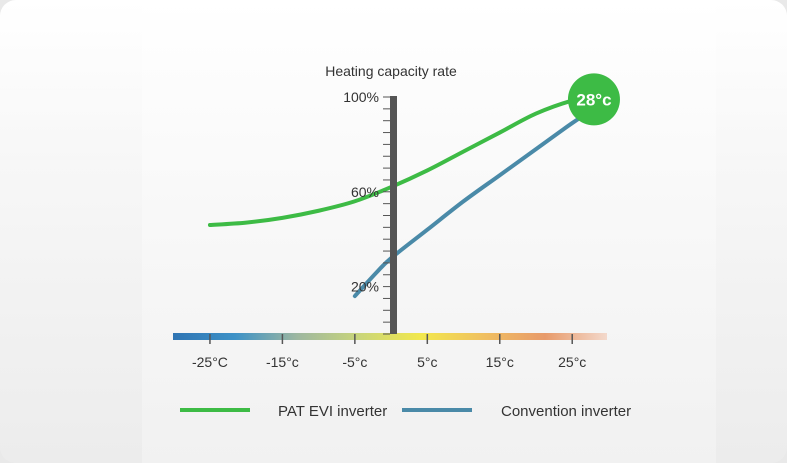  What do you see at coordinates (500, 362) in the screenshot?
I see `x-tick-label: 15°c` at bounding box center [500, 362].